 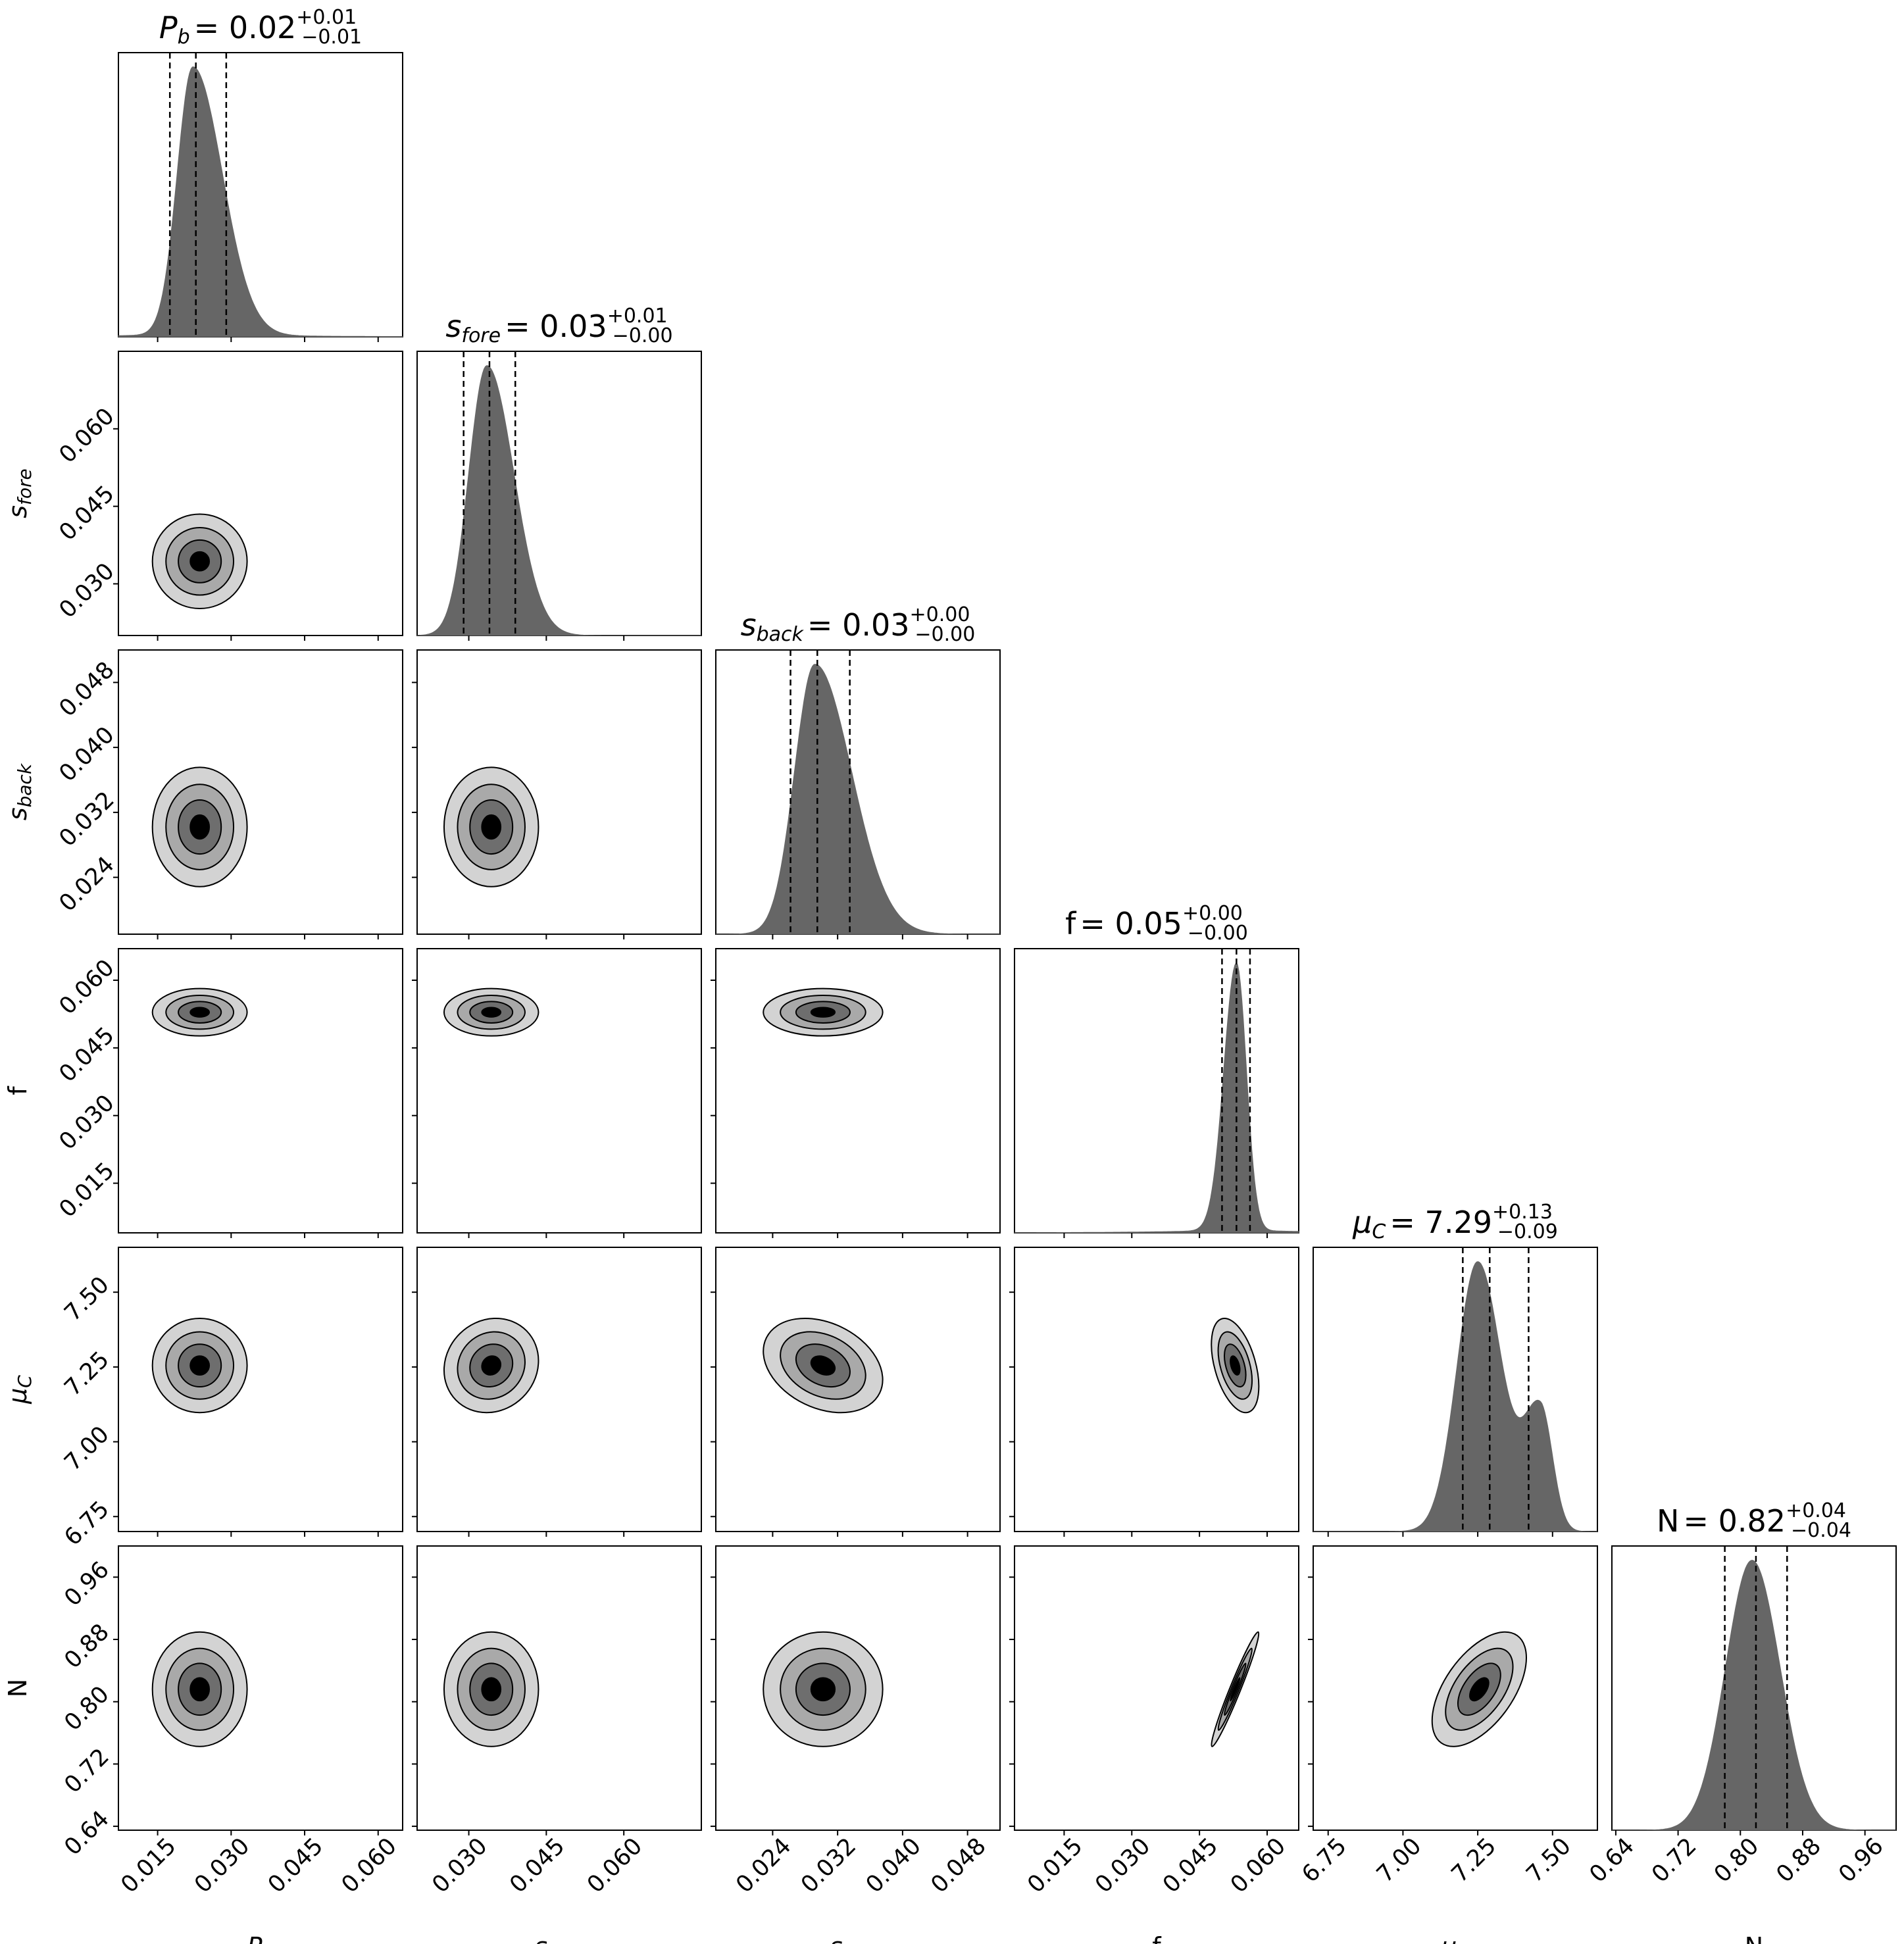 I want to click on x-axis-label-f: f, so click(x=1157, y=1938).